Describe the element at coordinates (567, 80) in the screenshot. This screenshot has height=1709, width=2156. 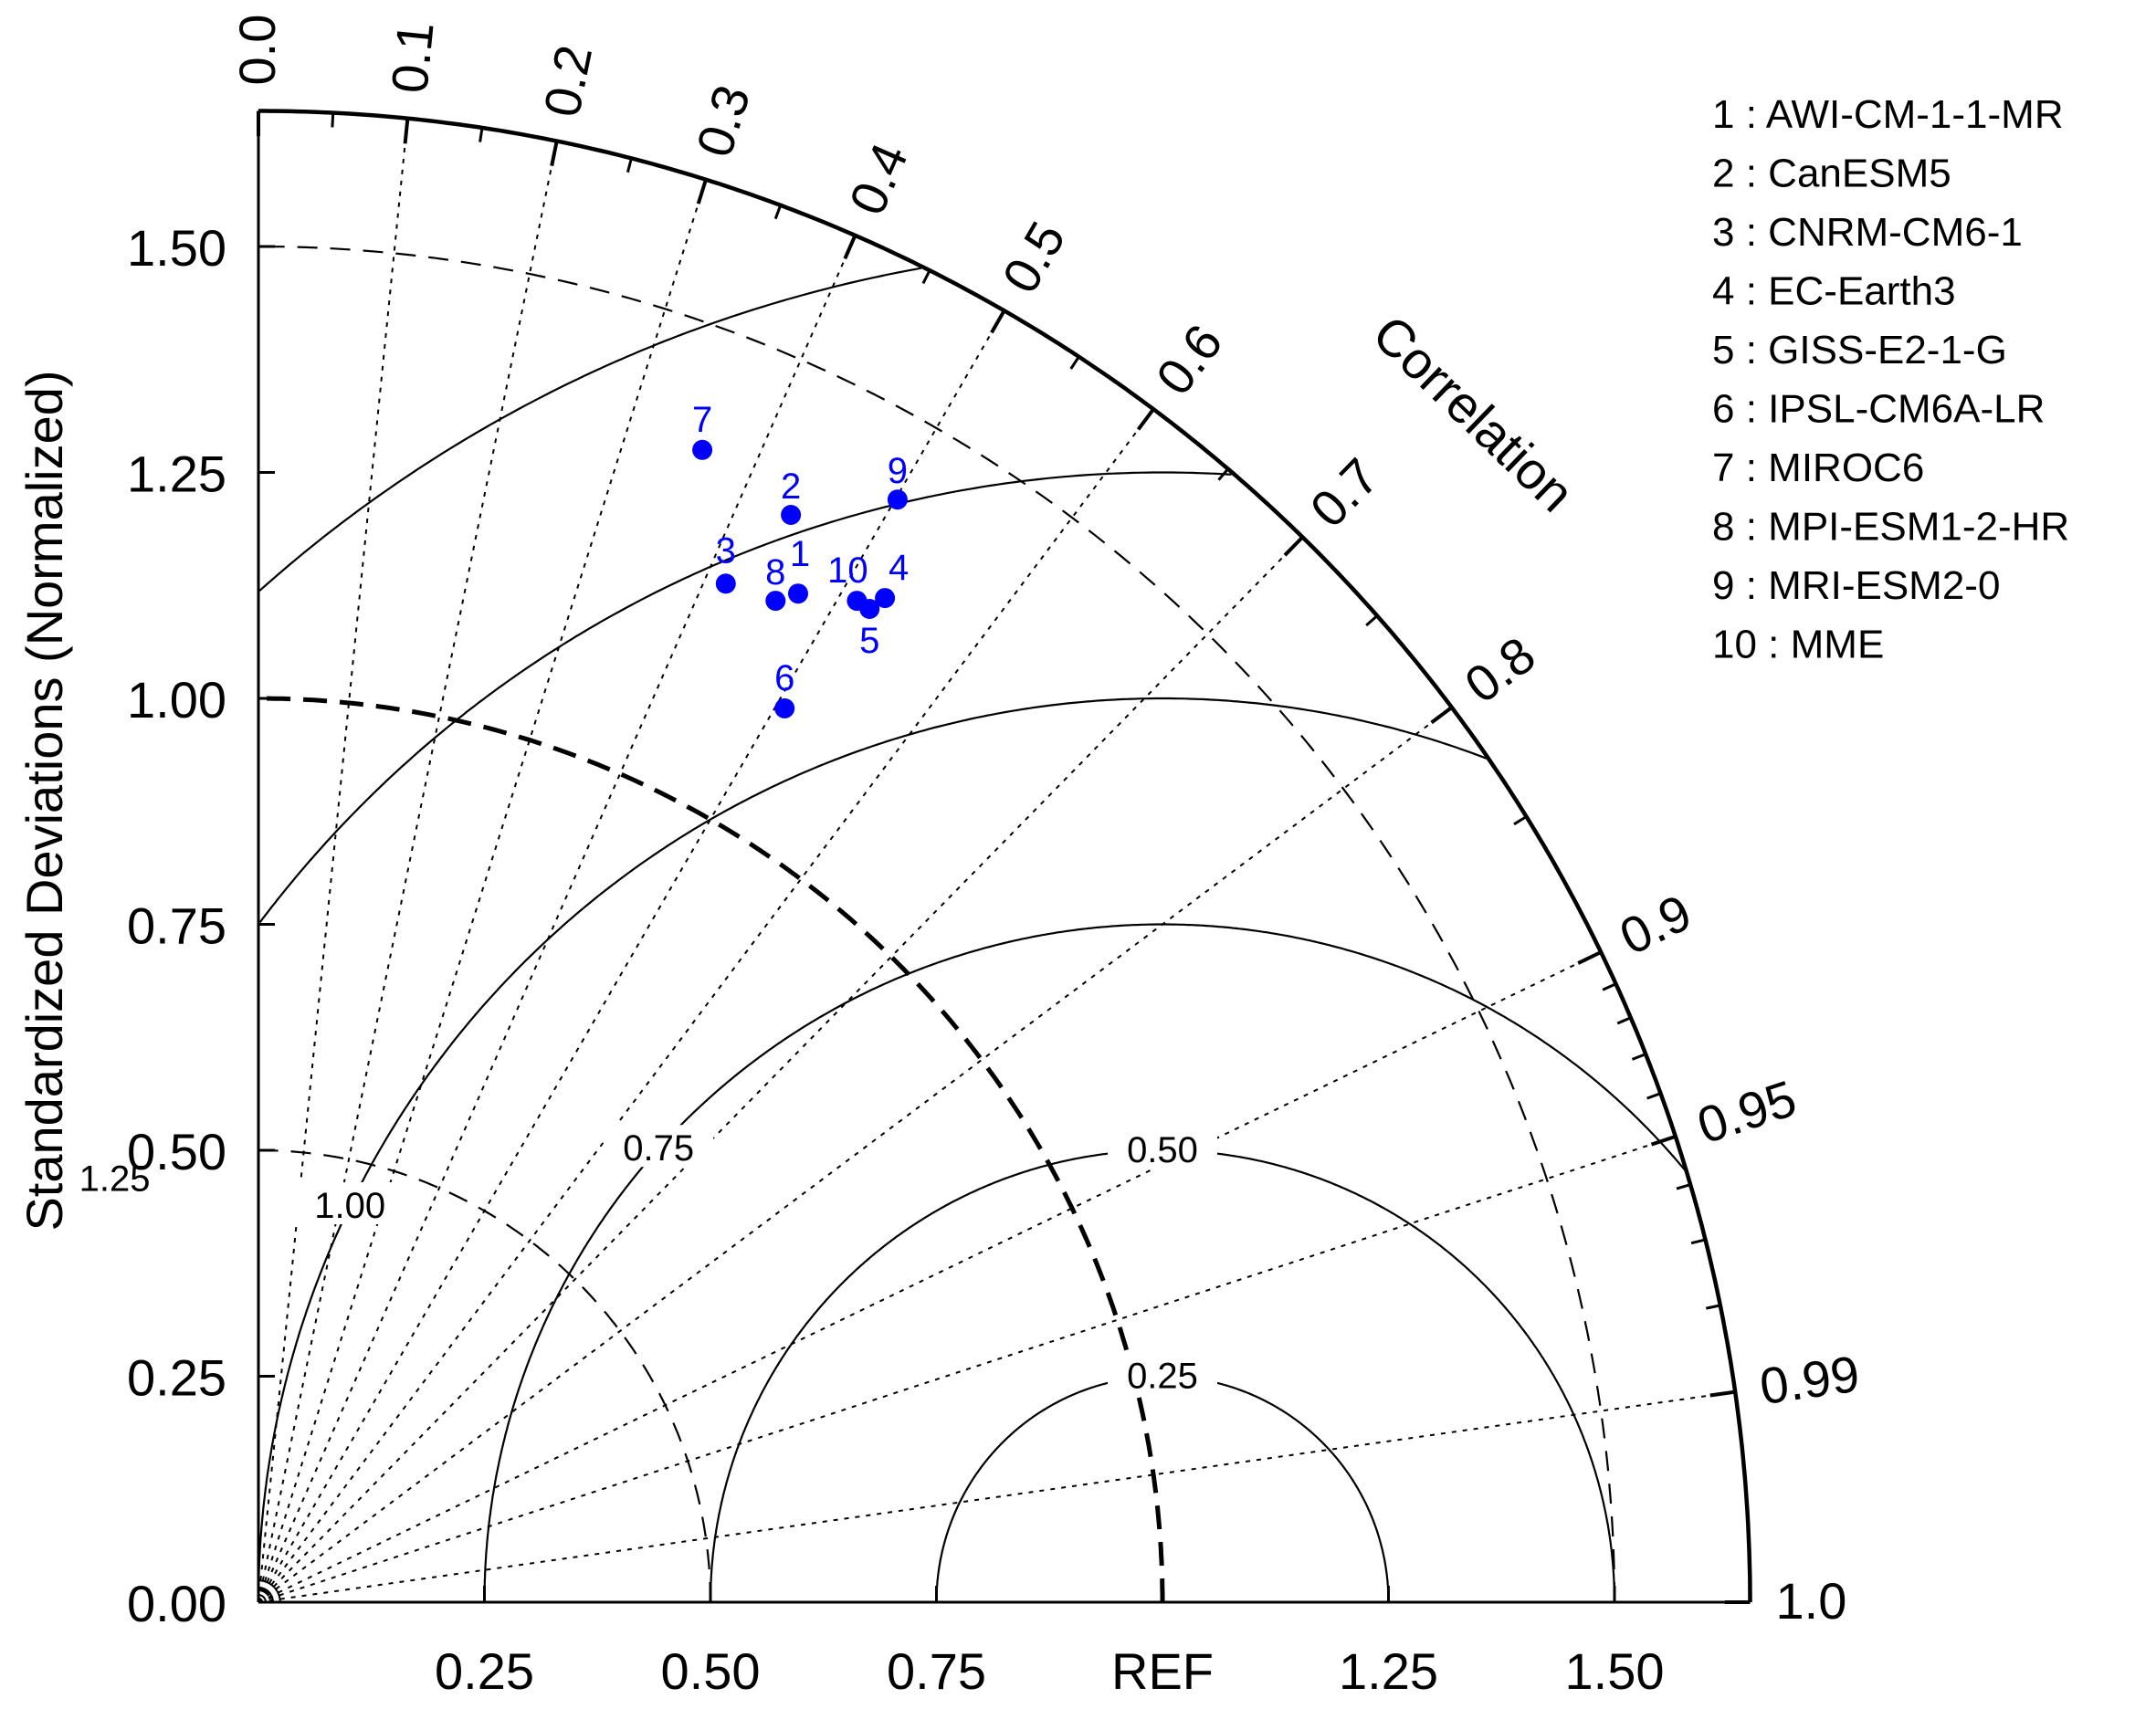
I see `correlation-tick-label: 0.2` at that location.